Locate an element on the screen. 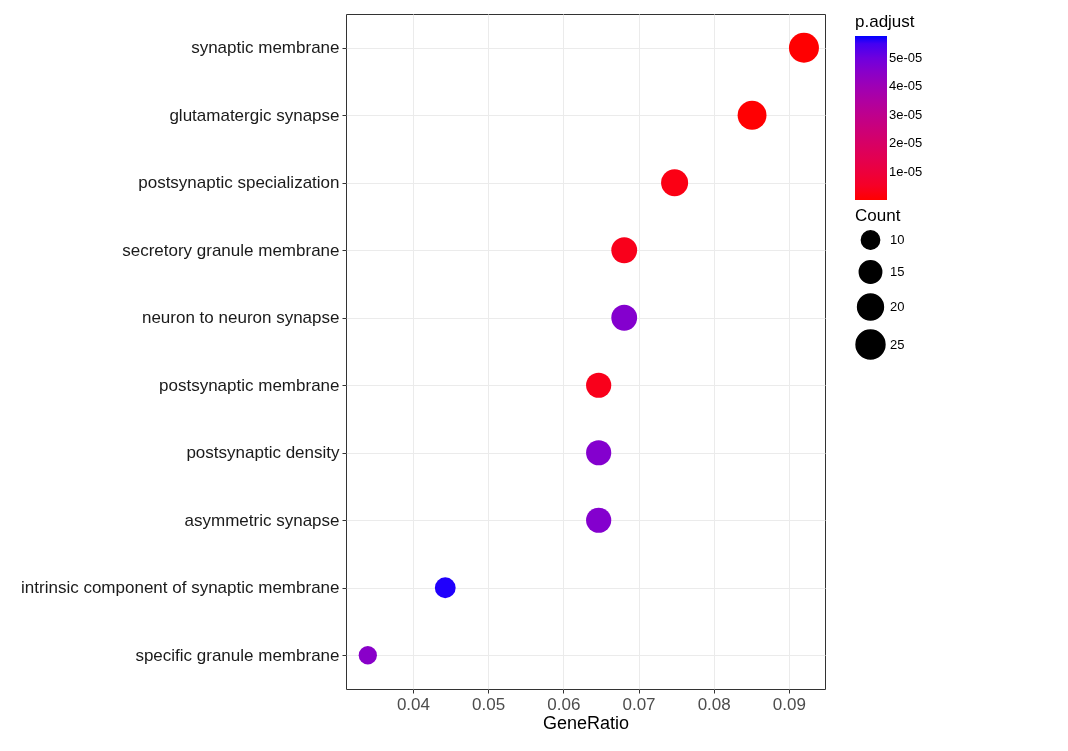 The width and height of the screenshot is (1068, 751). x-tick-label: 0.04 is located at coordinates (413, 704).